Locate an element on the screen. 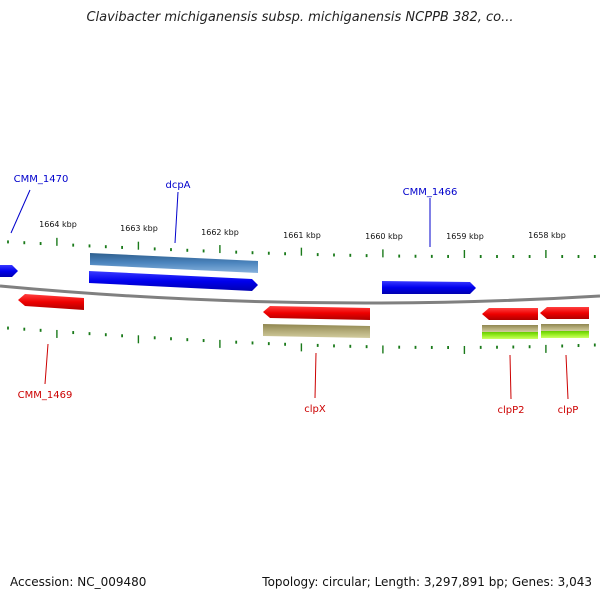  leader-clpP2 is located at coordinates (510, 377).